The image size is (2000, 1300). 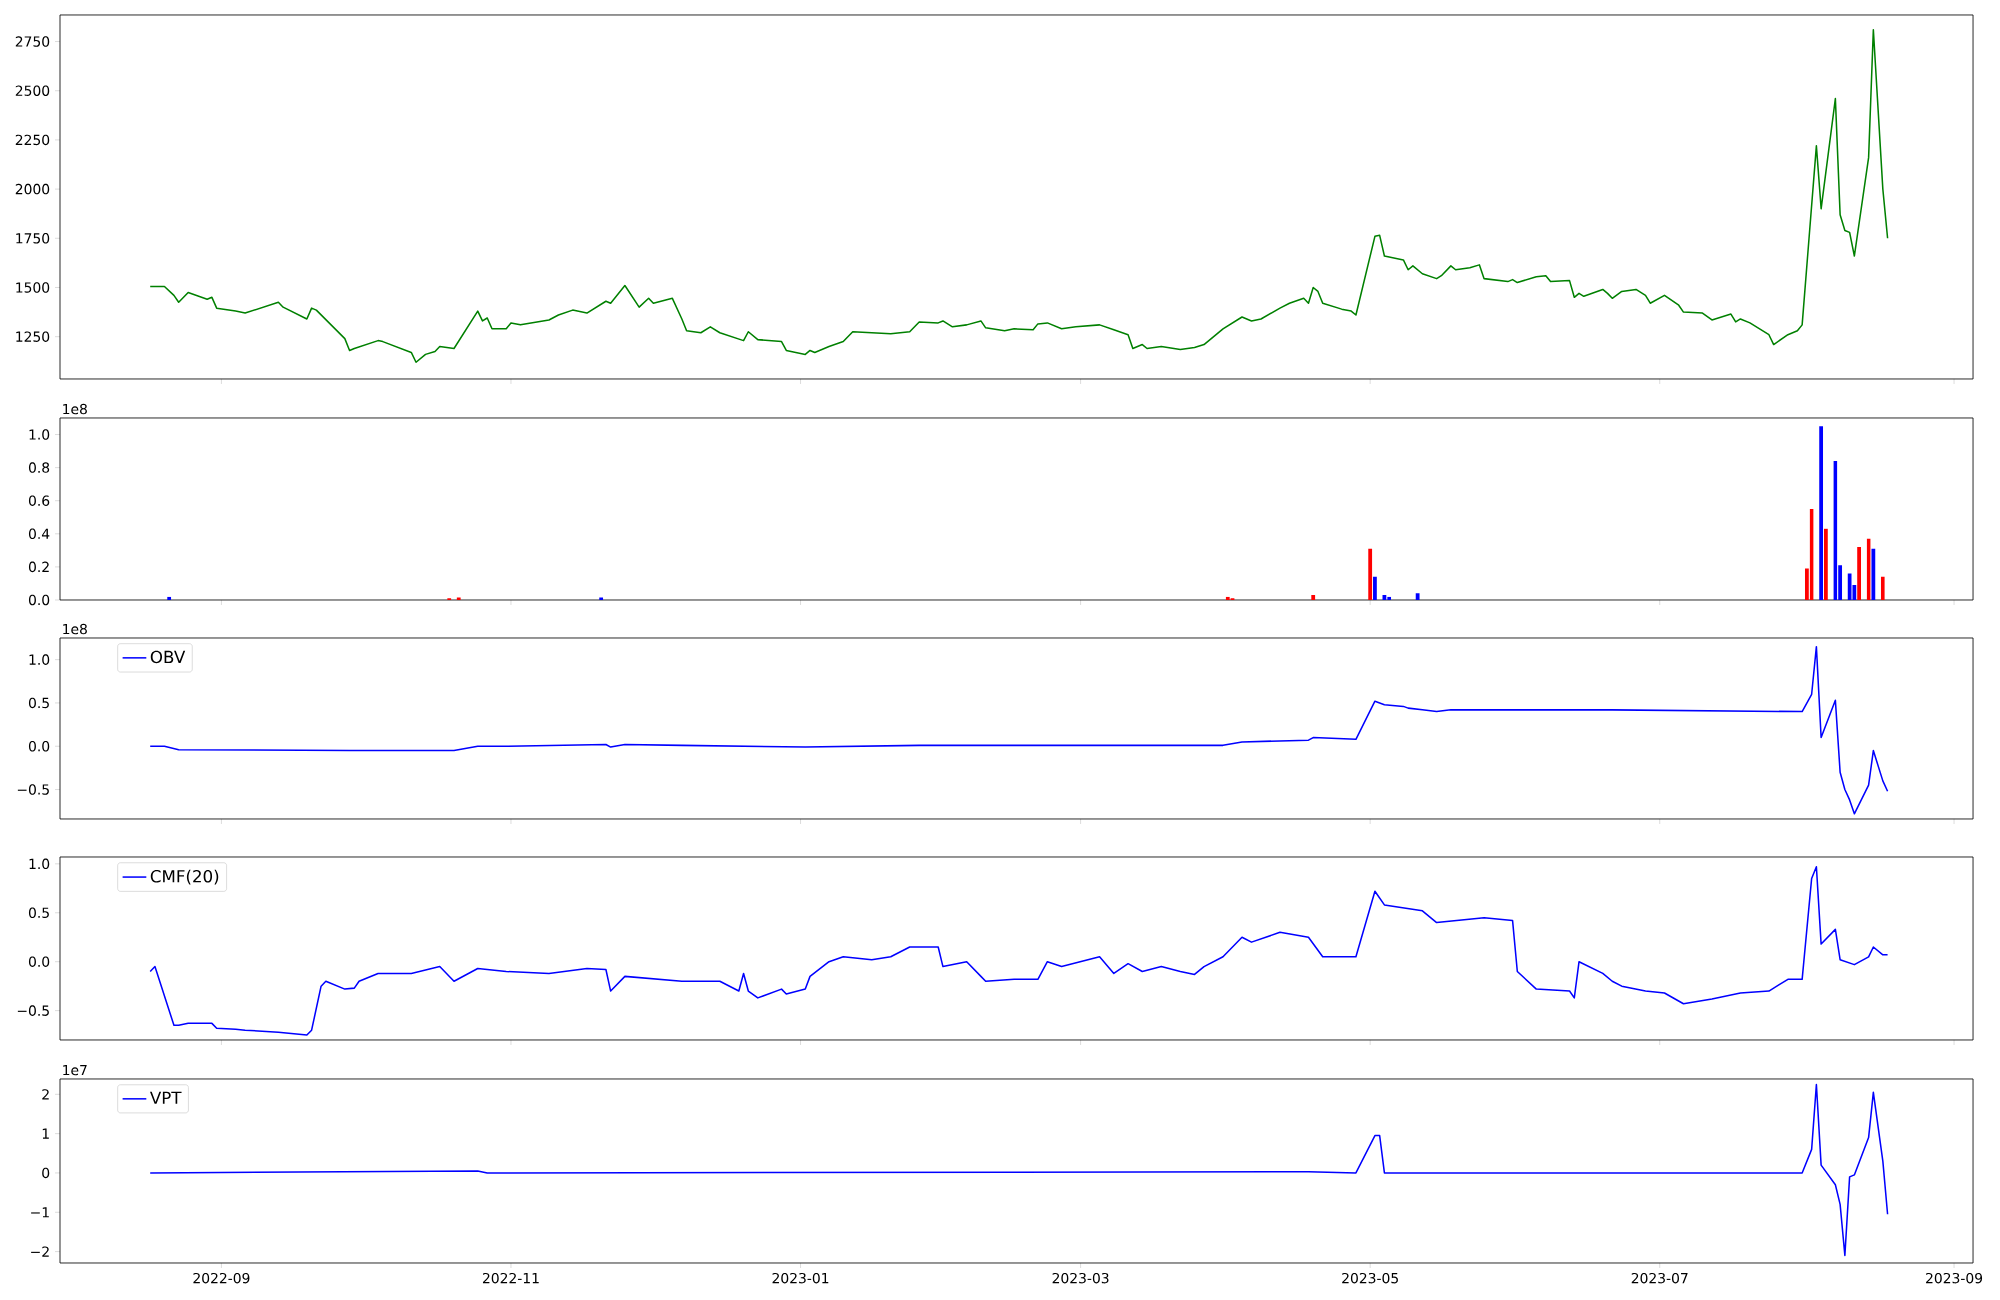 What do you see at coordinates (32, 189) in the screenshot?
I see `y-tick-label: 2000` at bounding box center [32, 189].